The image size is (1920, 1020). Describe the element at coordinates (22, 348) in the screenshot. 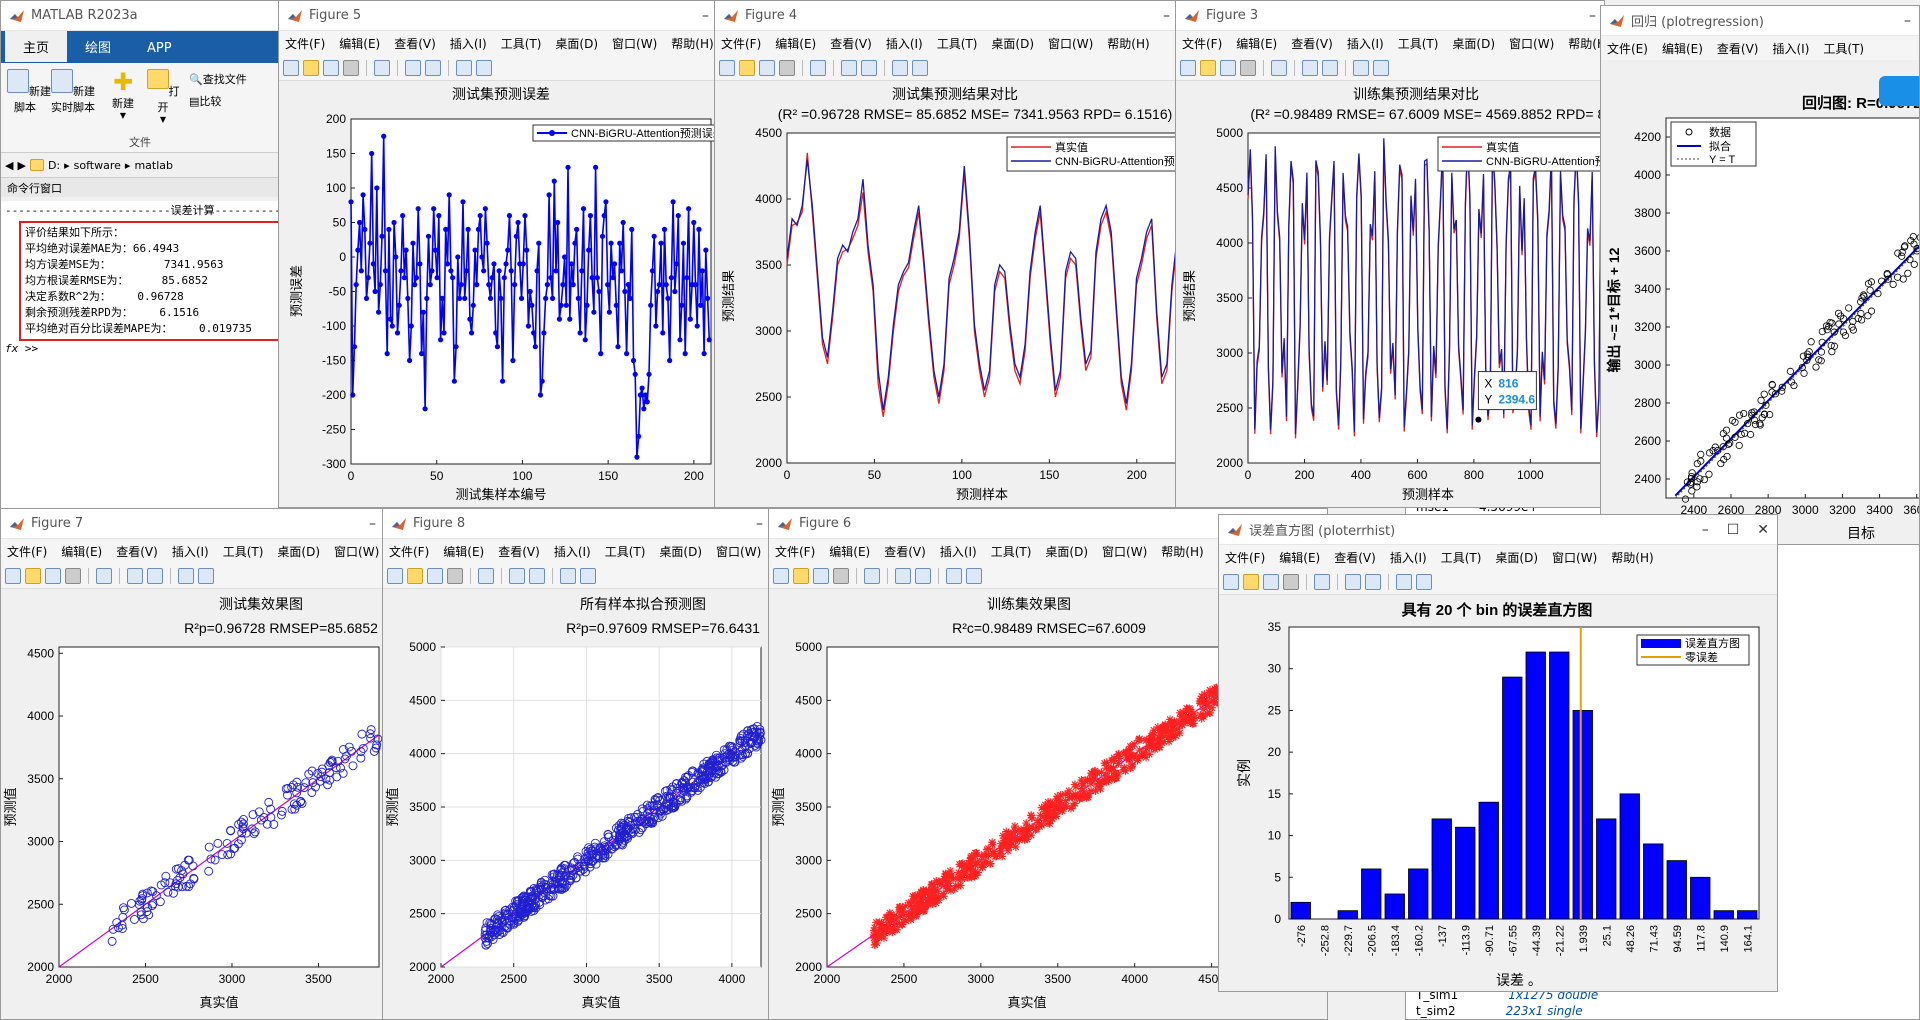

I see `command-prompt: fx >>` at that location.